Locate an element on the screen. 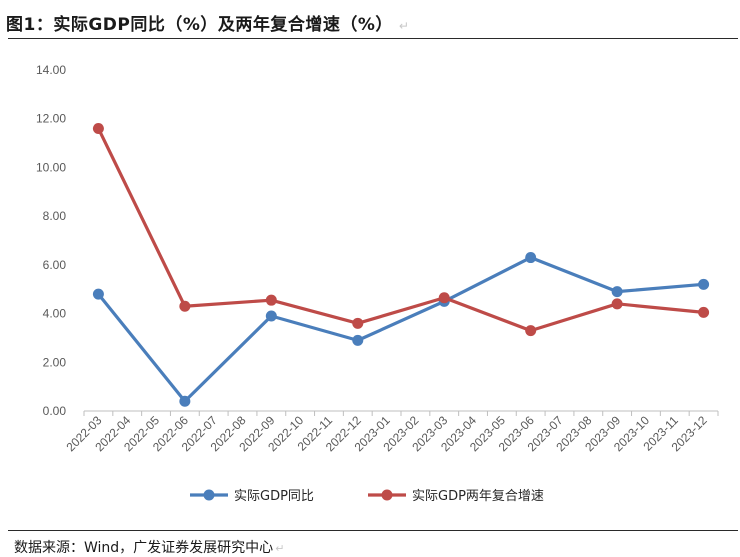 This screenshot has width=740, height=557. y-tick-label: 6.00 is located at coordinates (55, 265).